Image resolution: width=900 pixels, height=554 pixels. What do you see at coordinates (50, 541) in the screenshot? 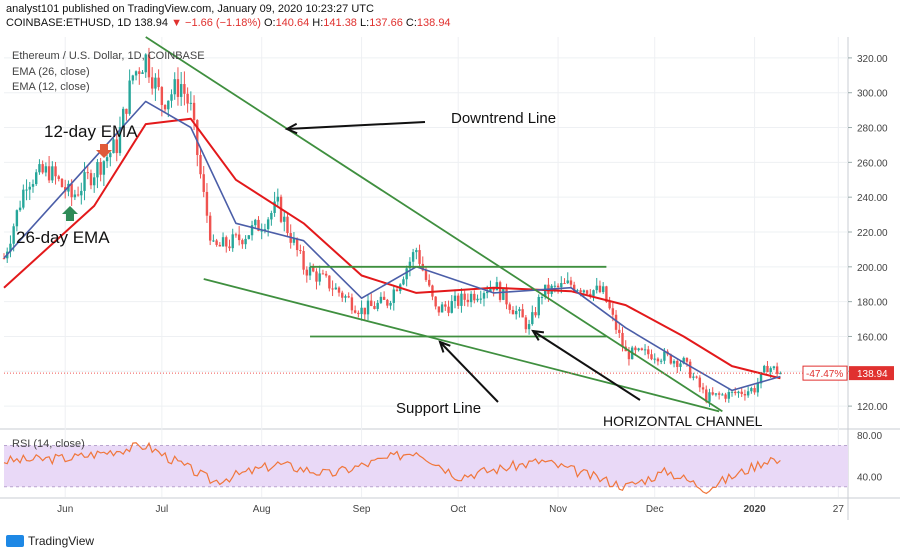
I see `tradingview-logo: TradingView` at bounding box center [50, 541].